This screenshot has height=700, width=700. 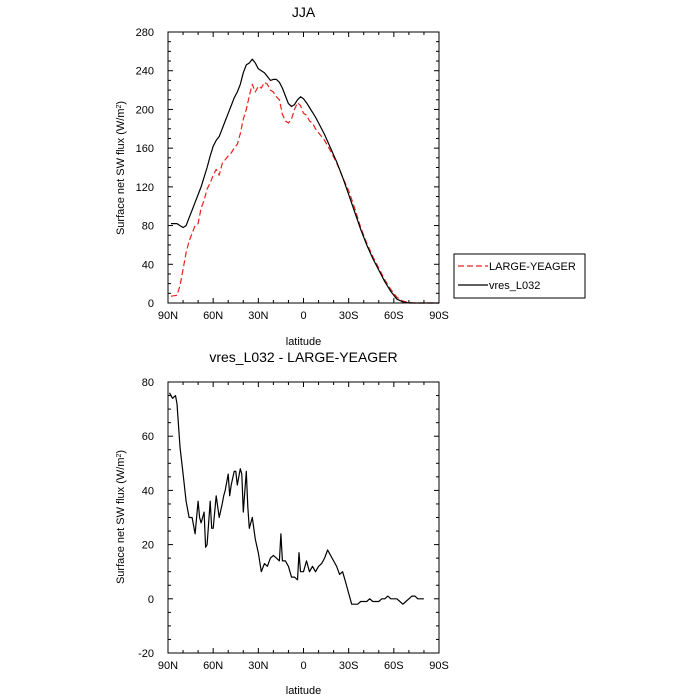 What do you see at coordinates (168, 666) in the screenshot?
I see `bottom-x-tick-label: 90N` at bounding box center [168, 666].